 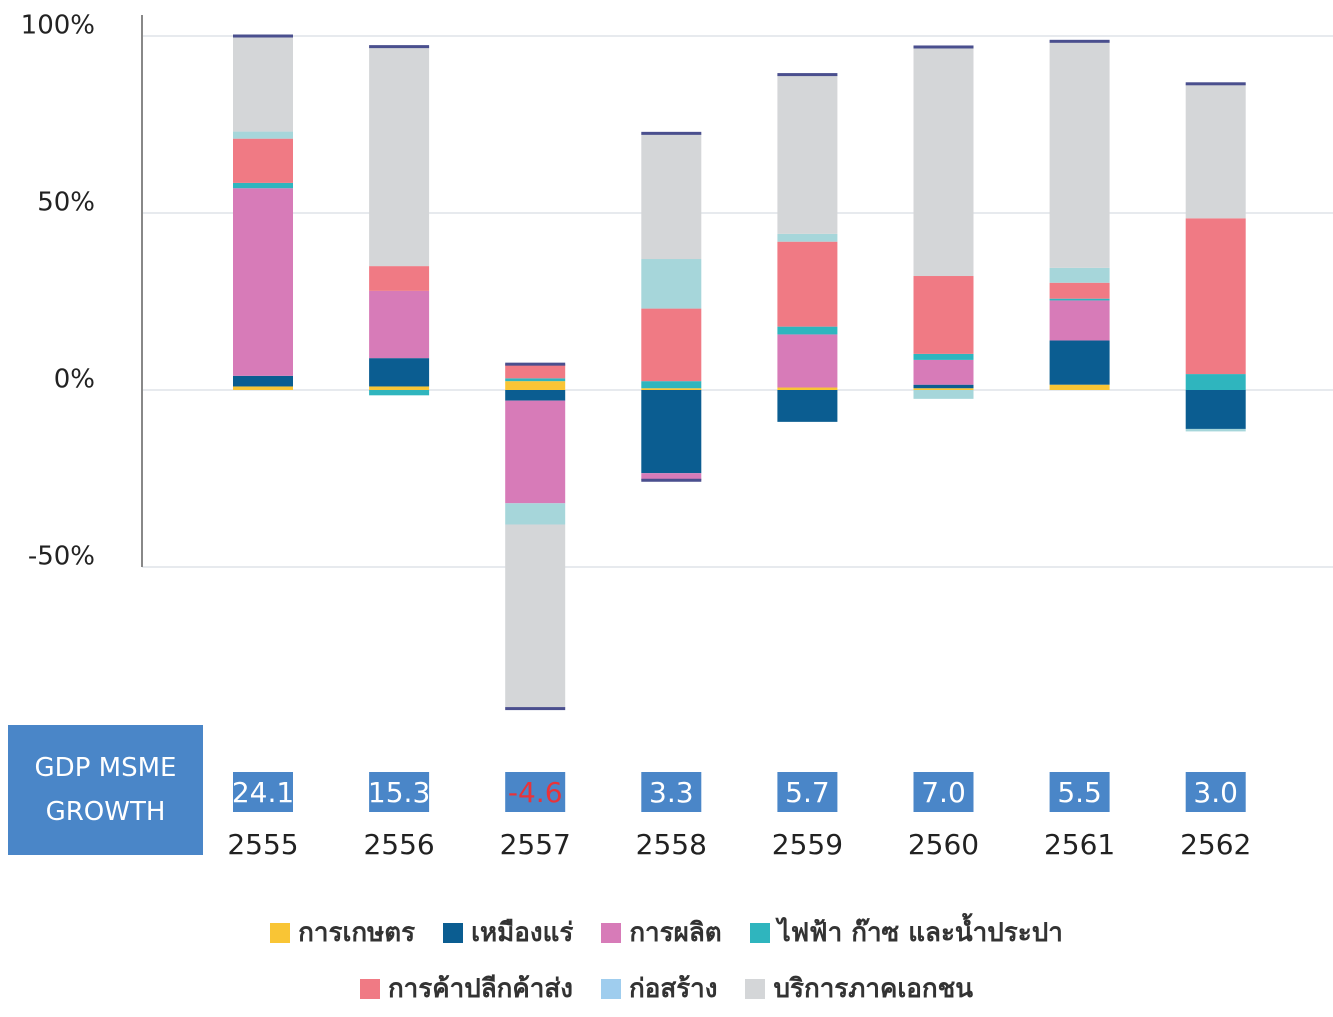 What do you see at coordinates (807, 792) in the screenshot?
I see `growth-value: 5.7` at bounding box center [807, 792].